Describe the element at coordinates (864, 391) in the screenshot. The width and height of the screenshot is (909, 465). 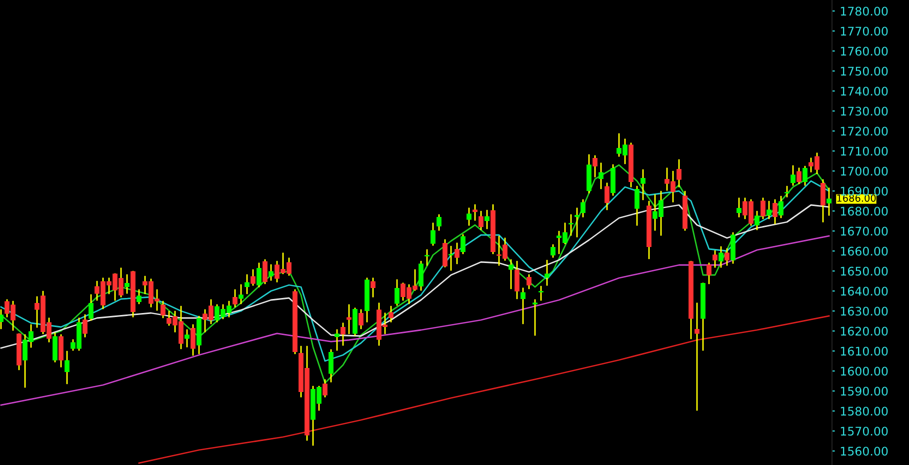
I see `y-tick-label: 1590.00` at that location.